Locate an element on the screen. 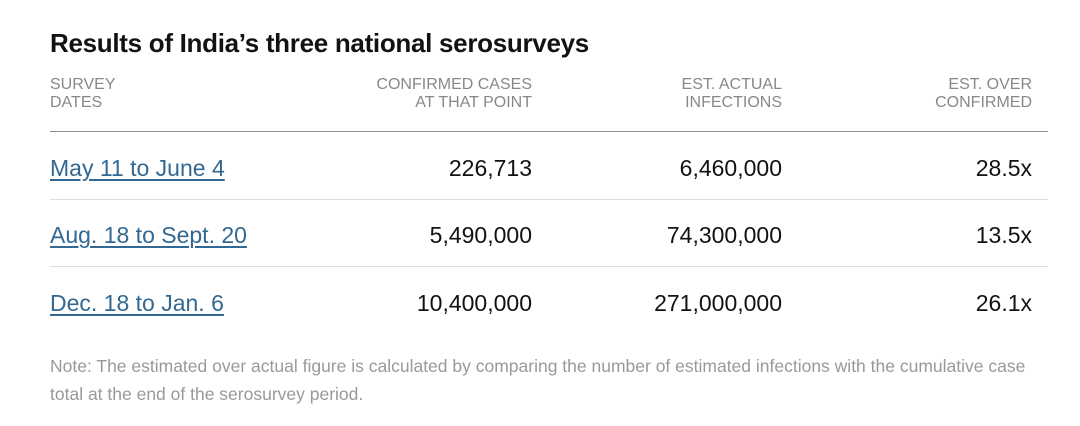 The height and width of the screenshot is (426, 1080). survey-dates-link: Aug. 18 to Sept. 20 is located at coordinates (148, 235).